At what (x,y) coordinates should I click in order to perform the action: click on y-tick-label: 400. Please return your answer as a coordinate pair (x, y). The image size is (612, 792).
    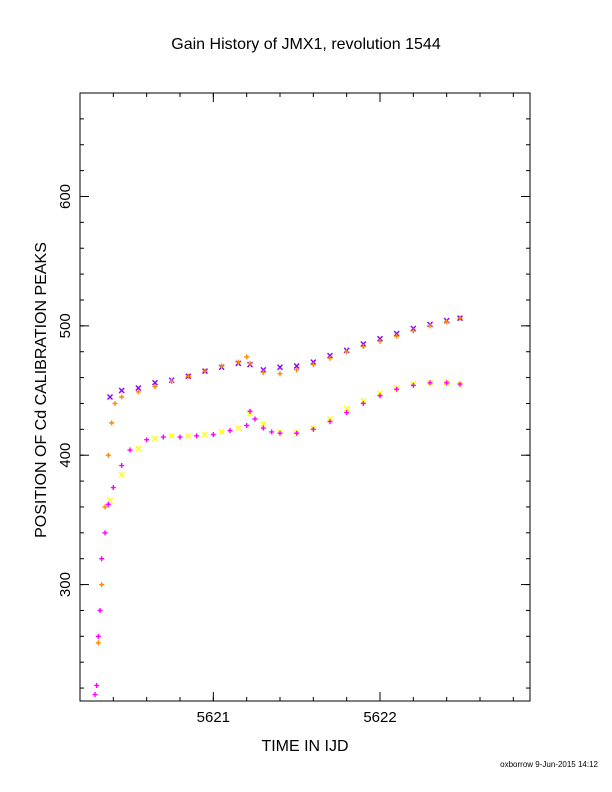
    Looking at the image, I should click on (65, 455).